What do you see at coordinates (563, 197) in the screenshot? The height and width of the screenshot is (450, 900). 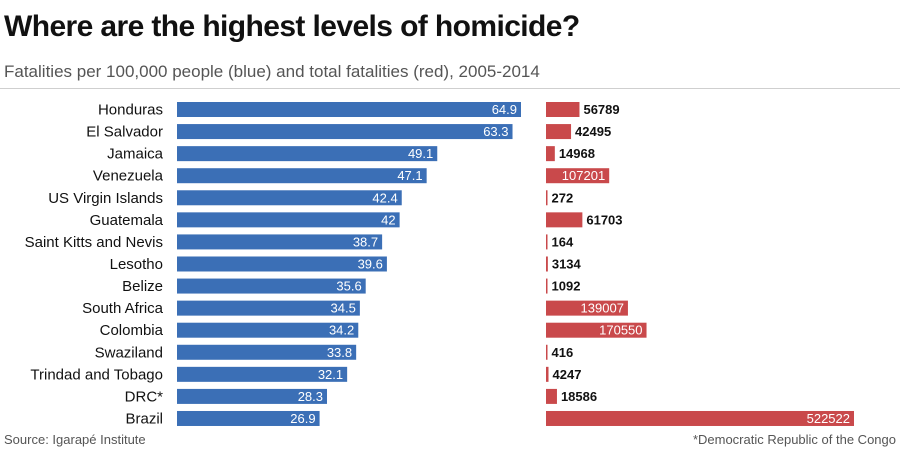 I see `total-value-label: 272` at bounding box center [563, 197].